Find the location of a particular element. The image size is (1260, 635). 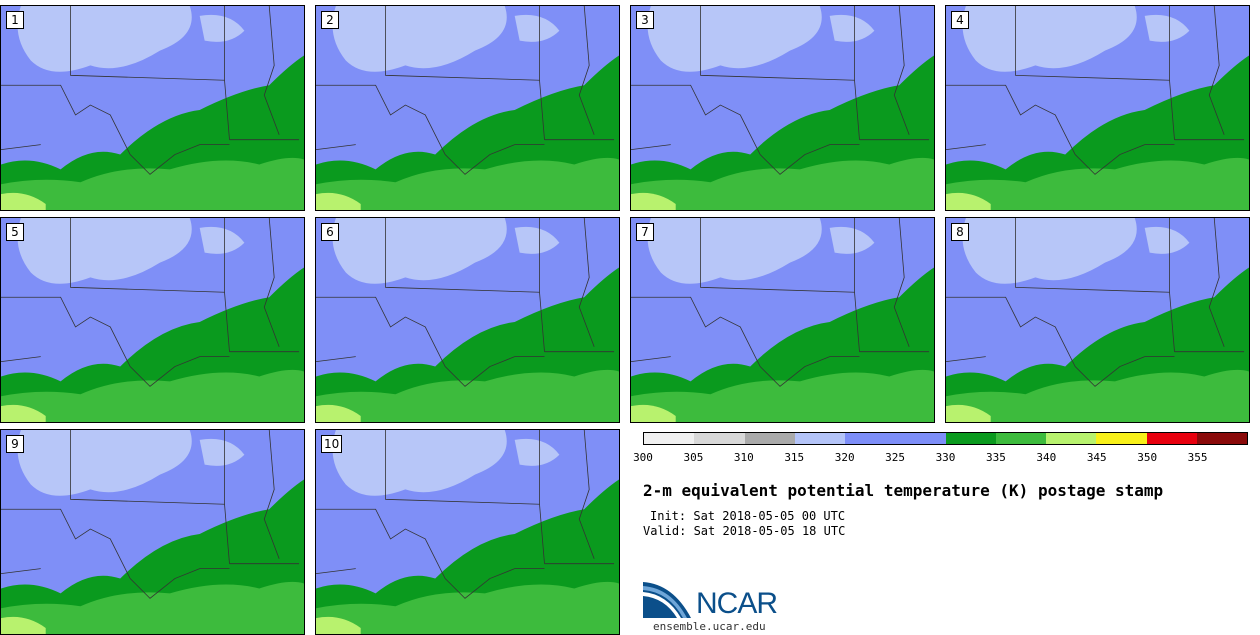

panel-label: 8 is located at coordinates (960, 232).